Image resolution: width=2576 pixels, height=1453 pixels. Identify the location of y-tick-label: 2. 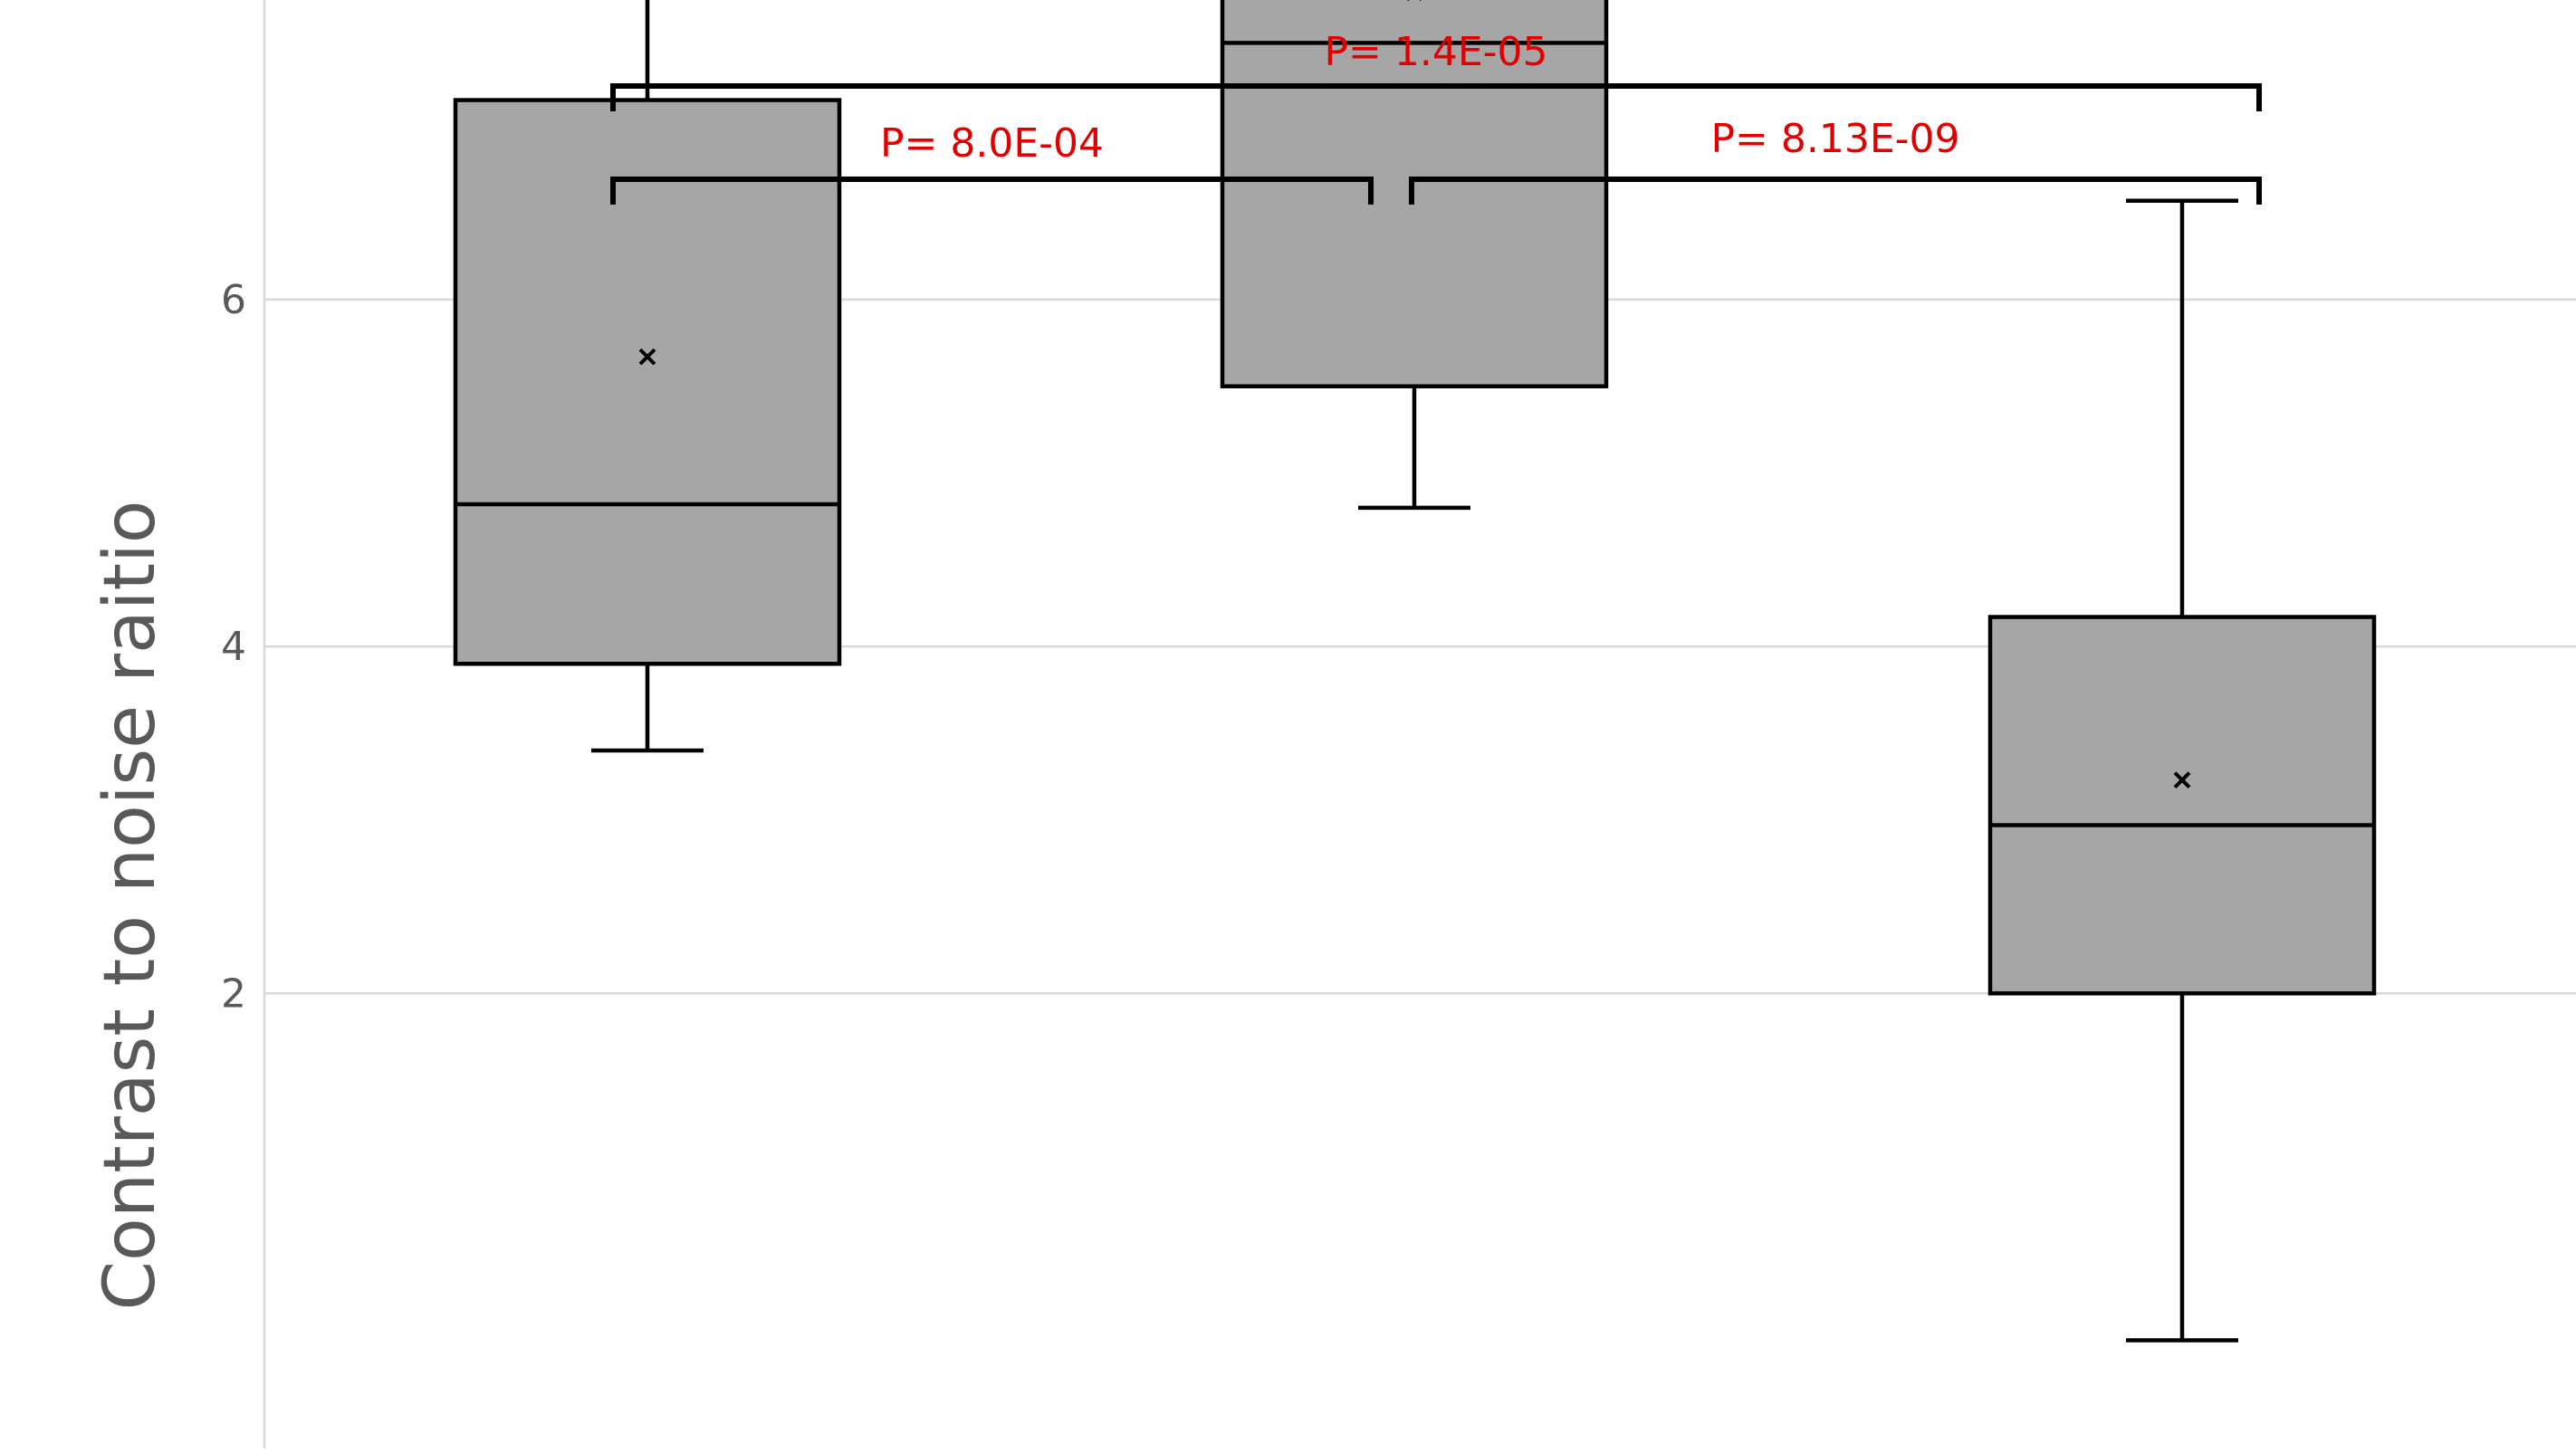
(233, 993).